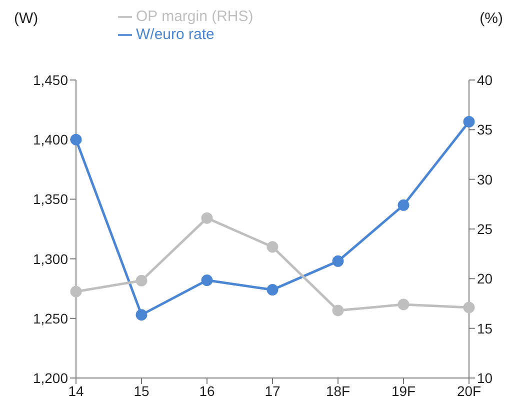 This screenshot has width=511, height=416. I want to click on x-tick-label: 18F, so click(338, 390).